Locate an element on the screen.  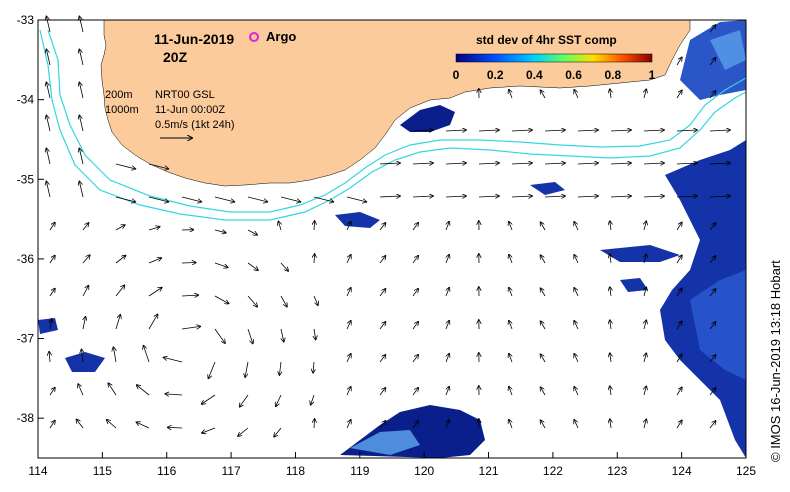
sst-patch-east-light is located at coordinates (718, 325).